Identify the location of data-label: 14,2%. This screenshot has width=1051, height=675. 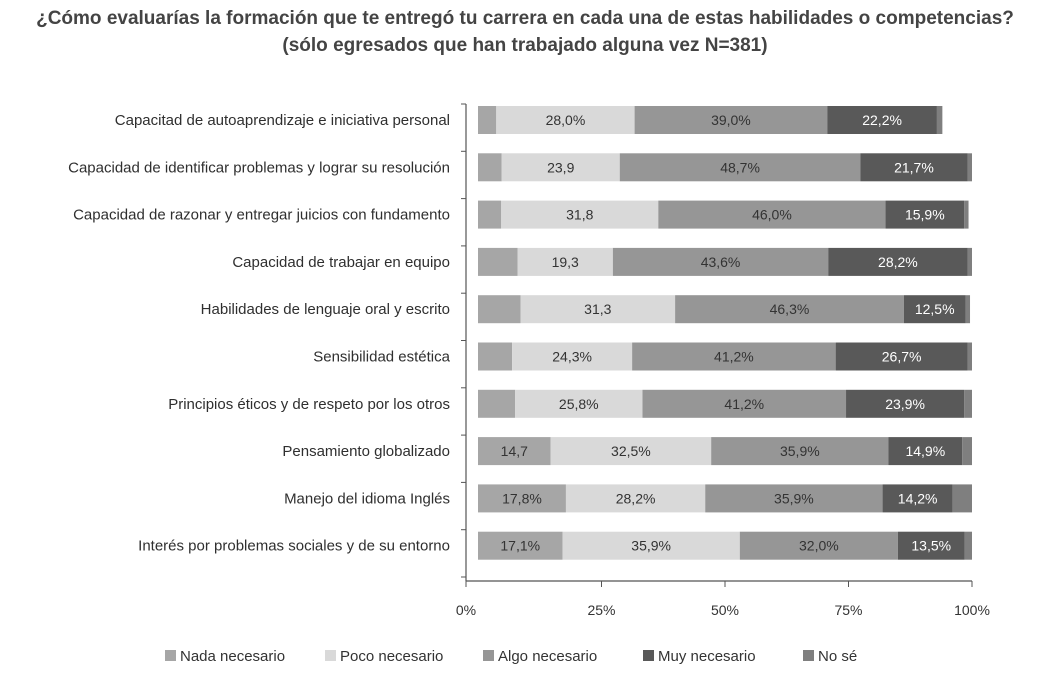
(918, 498).